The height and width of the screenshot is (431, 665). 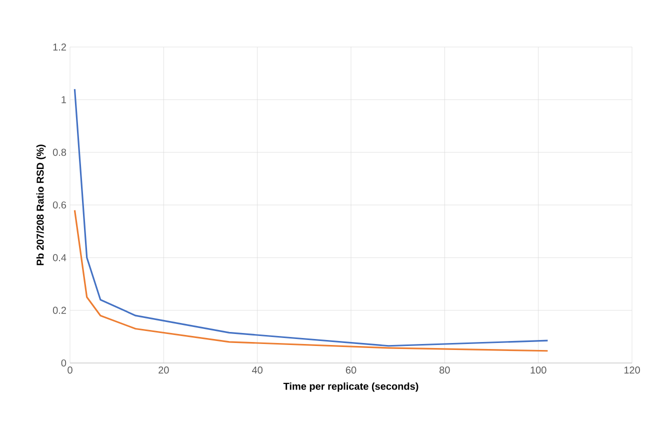 I want to click on y-tick-label: 0.6, so click(x=59, y=205).